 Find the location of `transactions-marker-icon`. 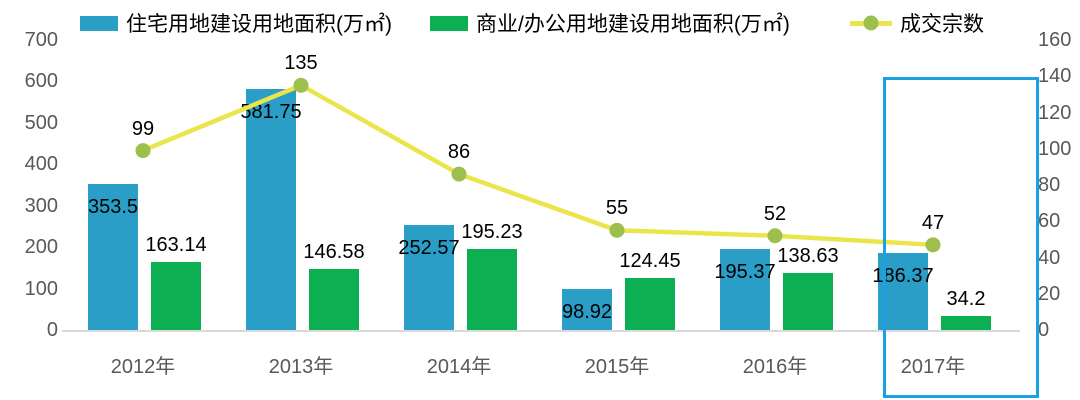

transactions-marker-icon is located at coordinates (871, 23).